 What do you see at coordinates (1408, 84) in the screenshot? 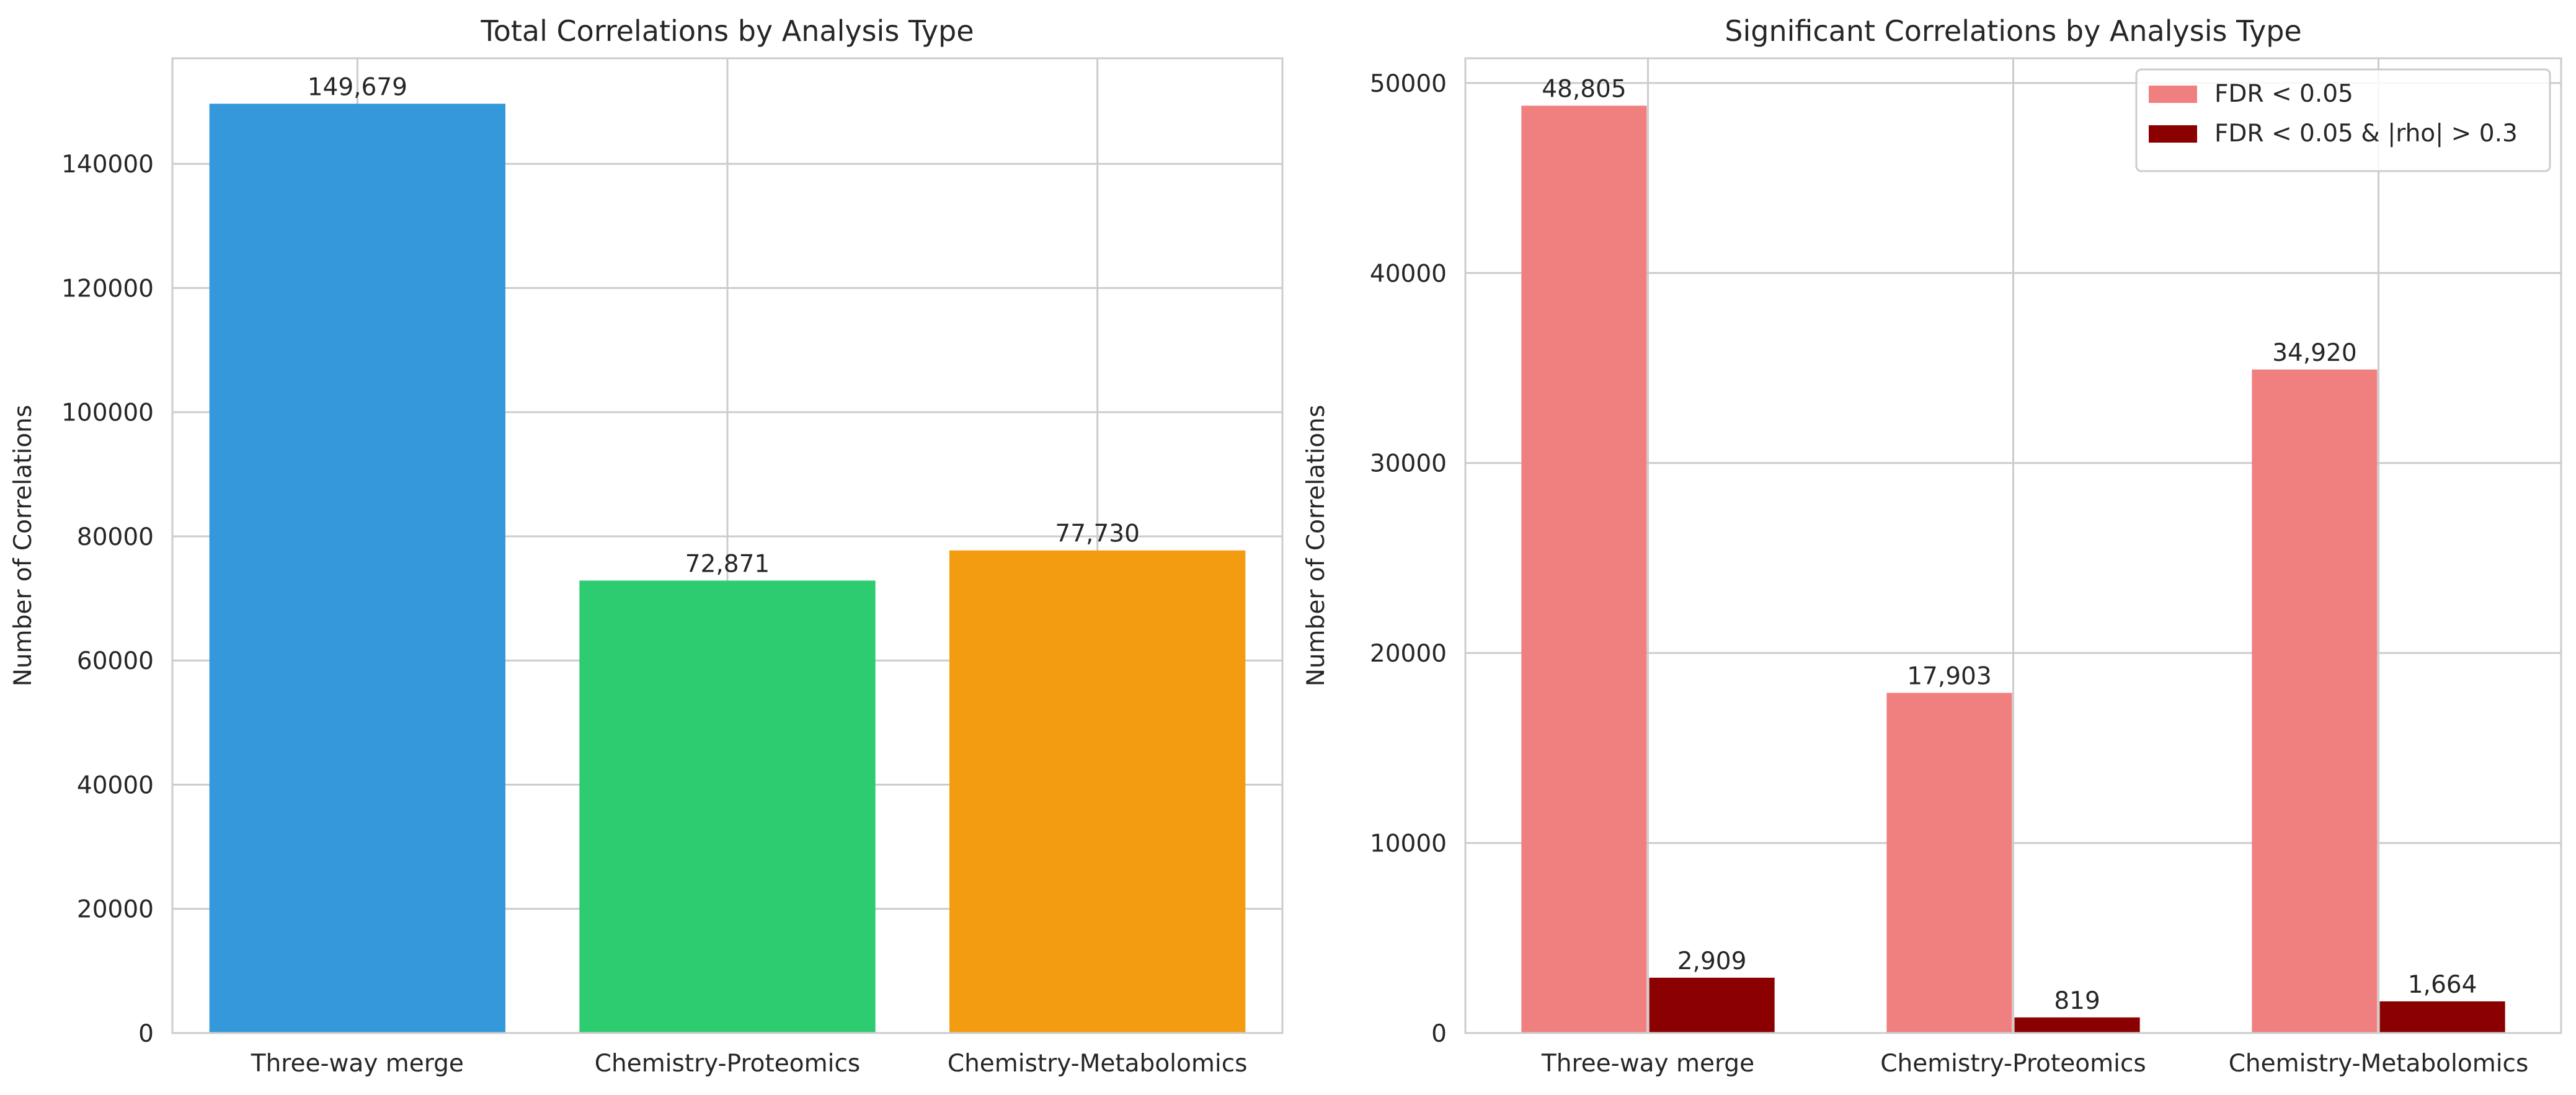
I see `y-tick-label: 50000` at bounding box center [1408, 84].